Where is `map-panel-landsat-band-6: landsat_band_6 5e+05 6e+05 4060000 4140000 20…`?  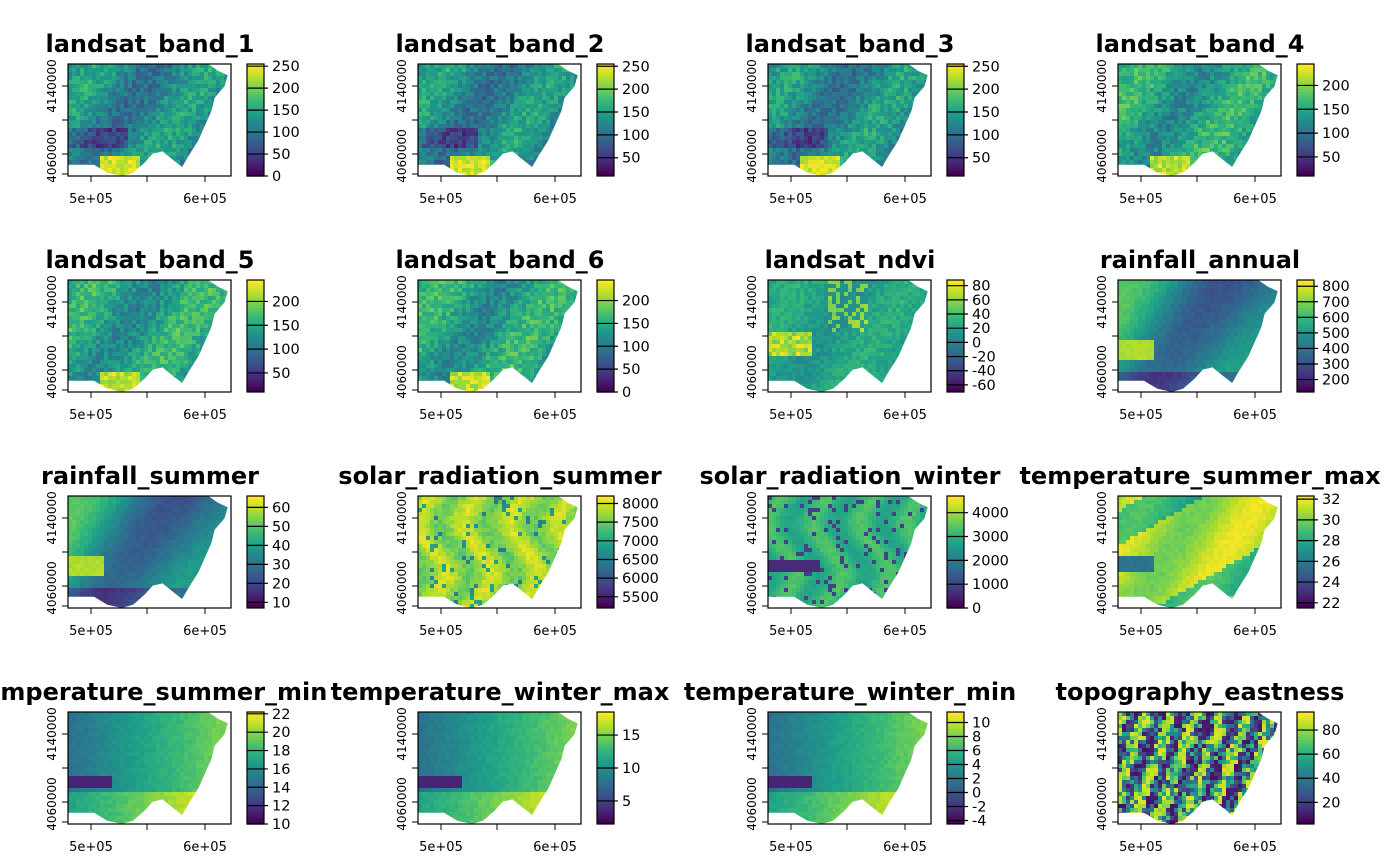 map-panel-landsat-band-6: landsat_band_6 5e+05 6e+05 4060000 4140000 20… is located at coordinates (525, 324).